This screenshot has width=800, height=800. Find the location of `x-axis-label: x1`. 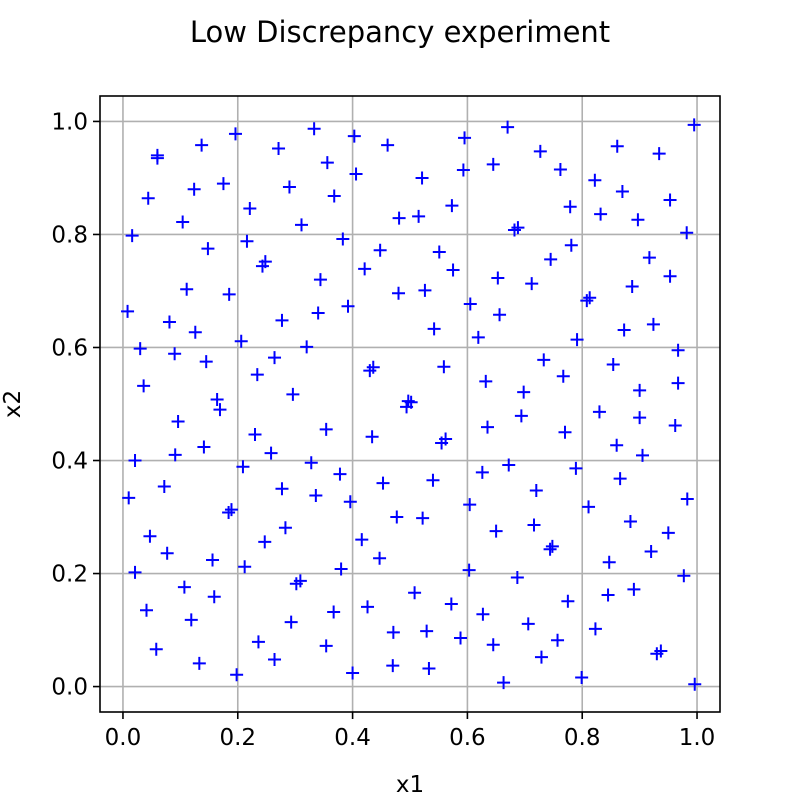

x-axis-label: x1 is located at coordinates (410, 785).